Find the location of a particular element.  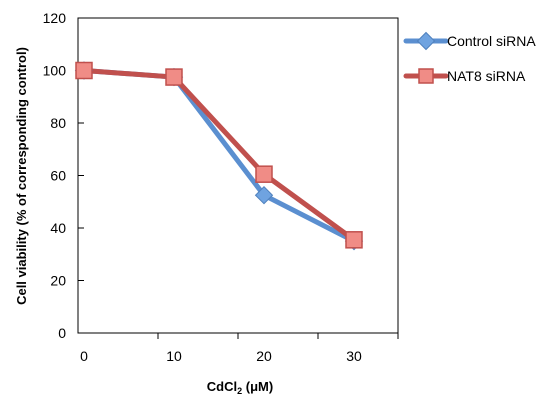

legend-label-control: Control siRNA is located at coordinates (491, 41).